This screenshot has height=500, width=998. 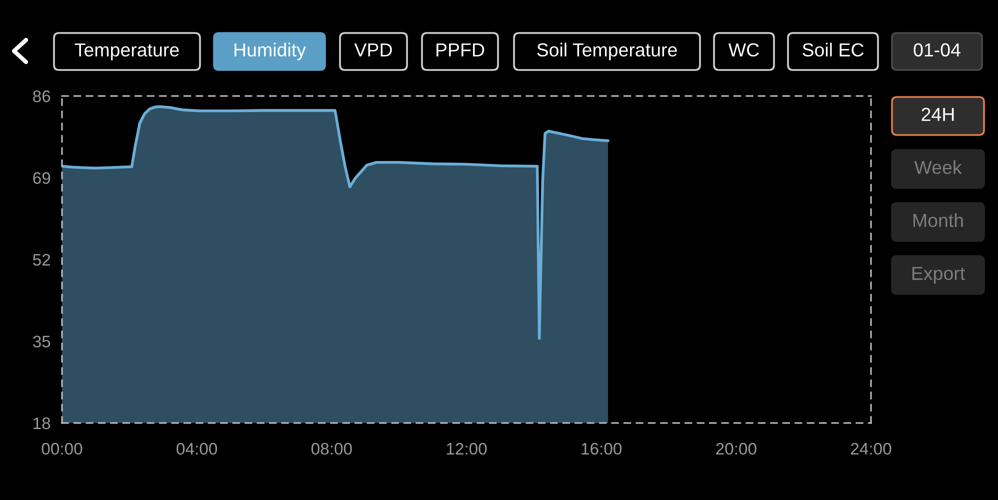 I want to click on text: Soil EC, so click(x=833, y=49).